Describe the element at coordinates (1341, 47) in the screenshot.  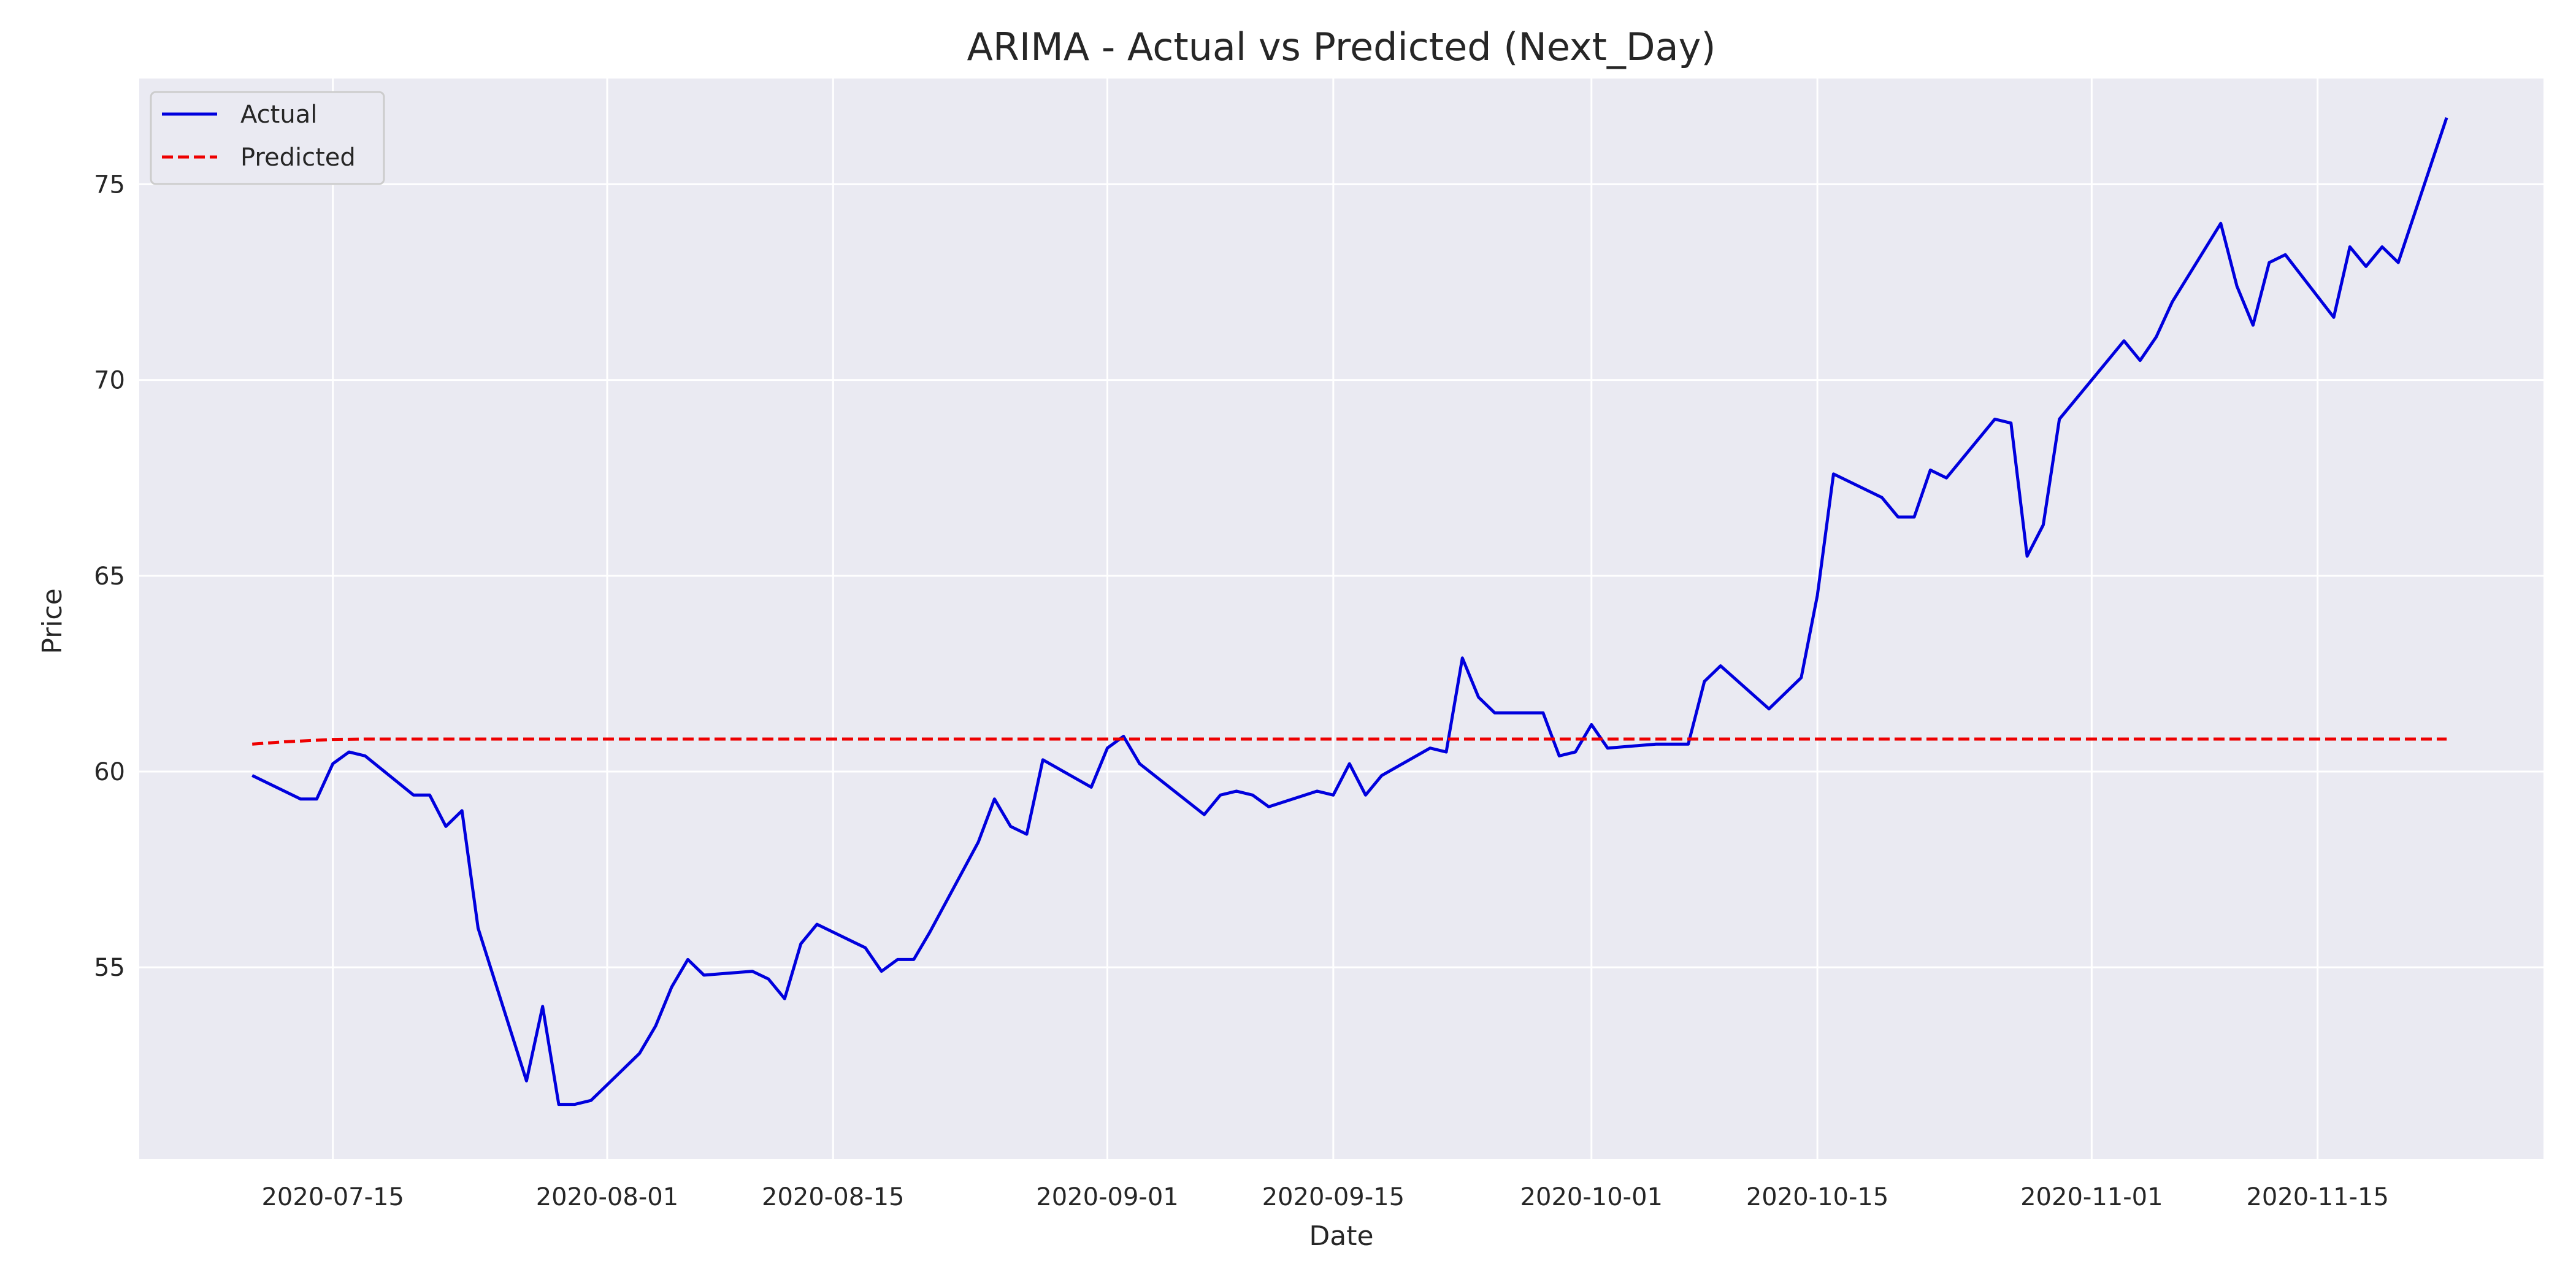
I see `chart-title: ARIMA - Actual vs Predicted (Next_Day)` at that location.